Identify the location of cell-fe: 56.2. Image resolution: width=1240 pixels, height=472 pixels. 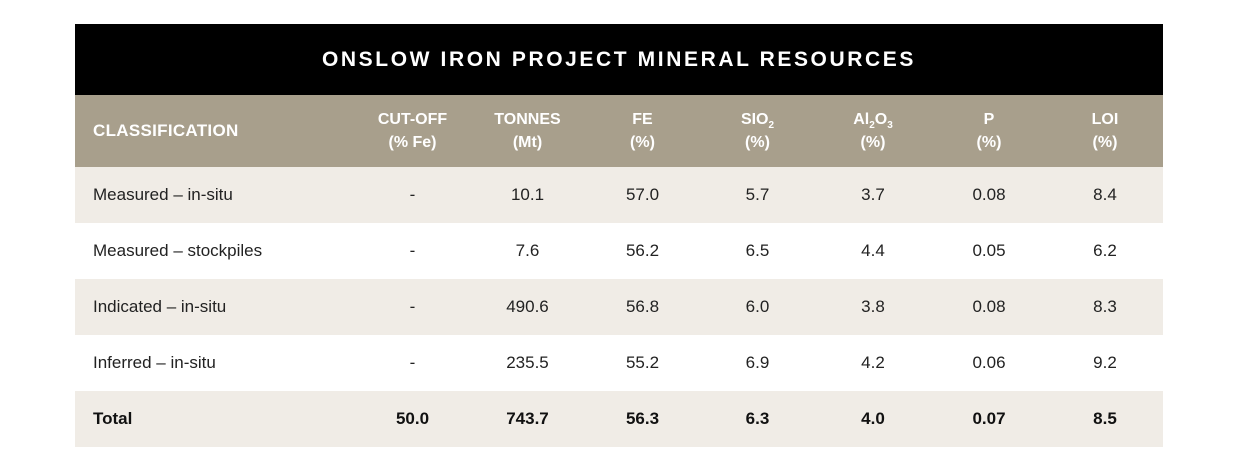
(642, 250).